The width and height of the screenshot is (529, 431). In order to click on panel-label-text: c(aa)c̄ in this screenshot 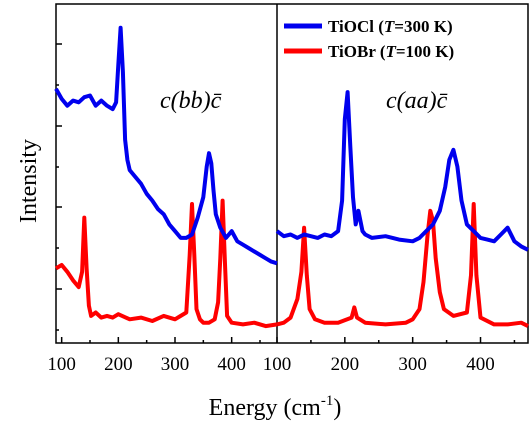, I will do `click(417, 101)`.